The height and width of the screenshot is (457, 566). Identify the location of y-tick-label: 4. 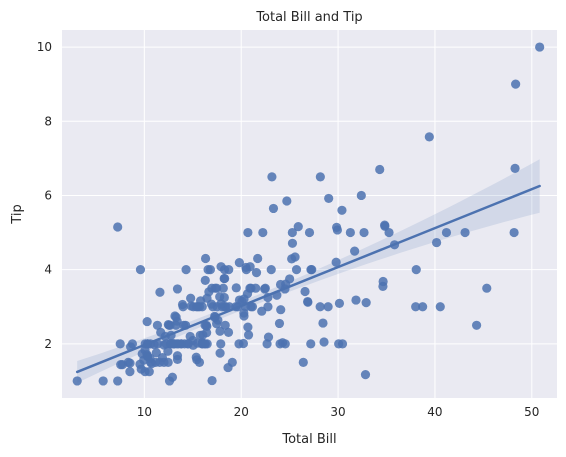
(48, 270).